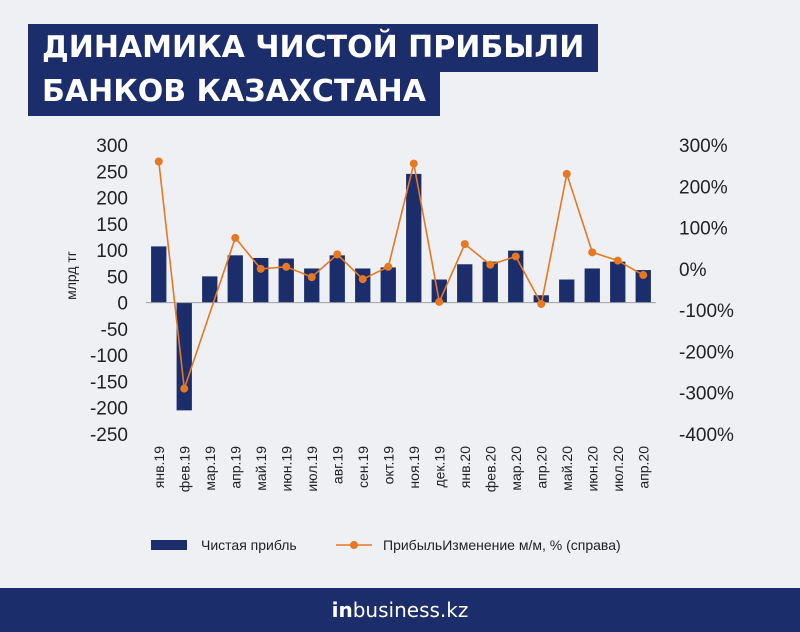 Image resolution: width=800 pixels, height=632 pixels. Describe the element at coordinates (706, 352) in the screenshot. I see `y2-tick-label: -200%` at that location.